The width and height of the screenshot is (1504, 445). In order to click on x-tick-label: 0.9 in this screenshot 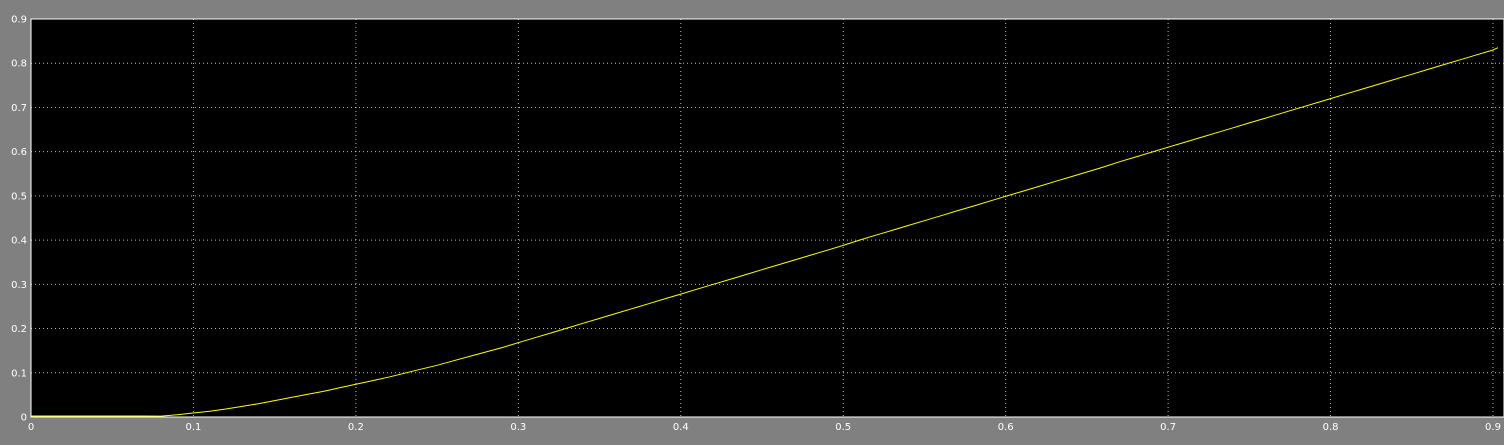, I will do `click(1493, 427)`.